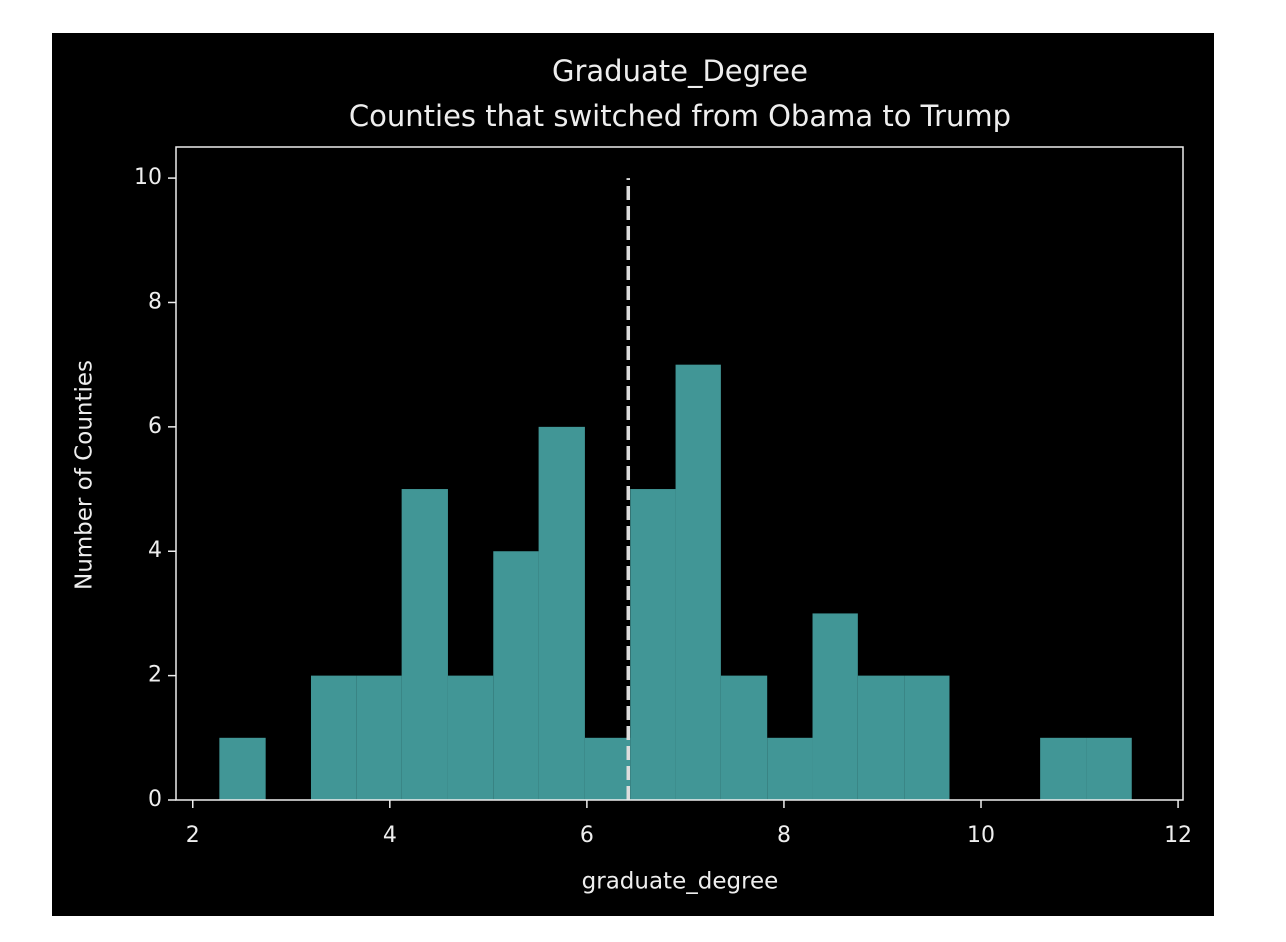 Image resolution: width=1286 pixels, height=942 pixels. I want to click on y-axis-label: Number of Counties, so click(85, 475).